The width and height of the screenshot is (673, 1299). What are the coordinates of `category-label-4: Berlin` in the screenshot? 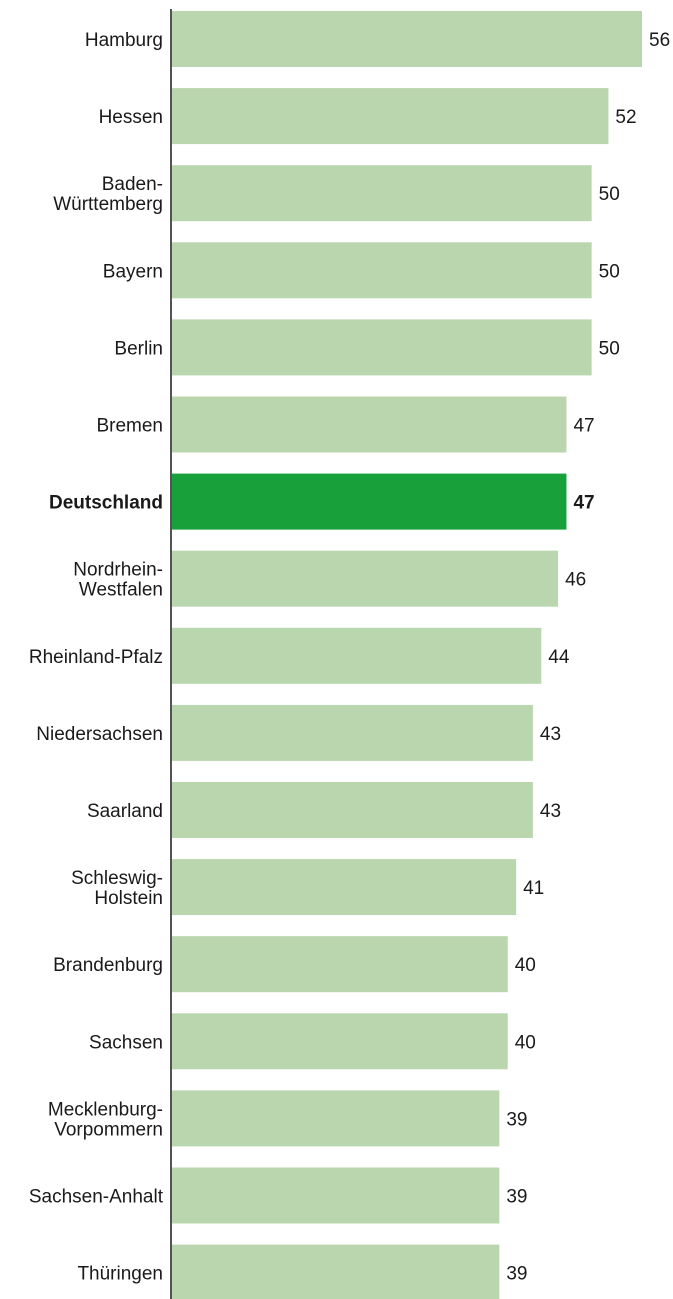 It's located at (138, 348).